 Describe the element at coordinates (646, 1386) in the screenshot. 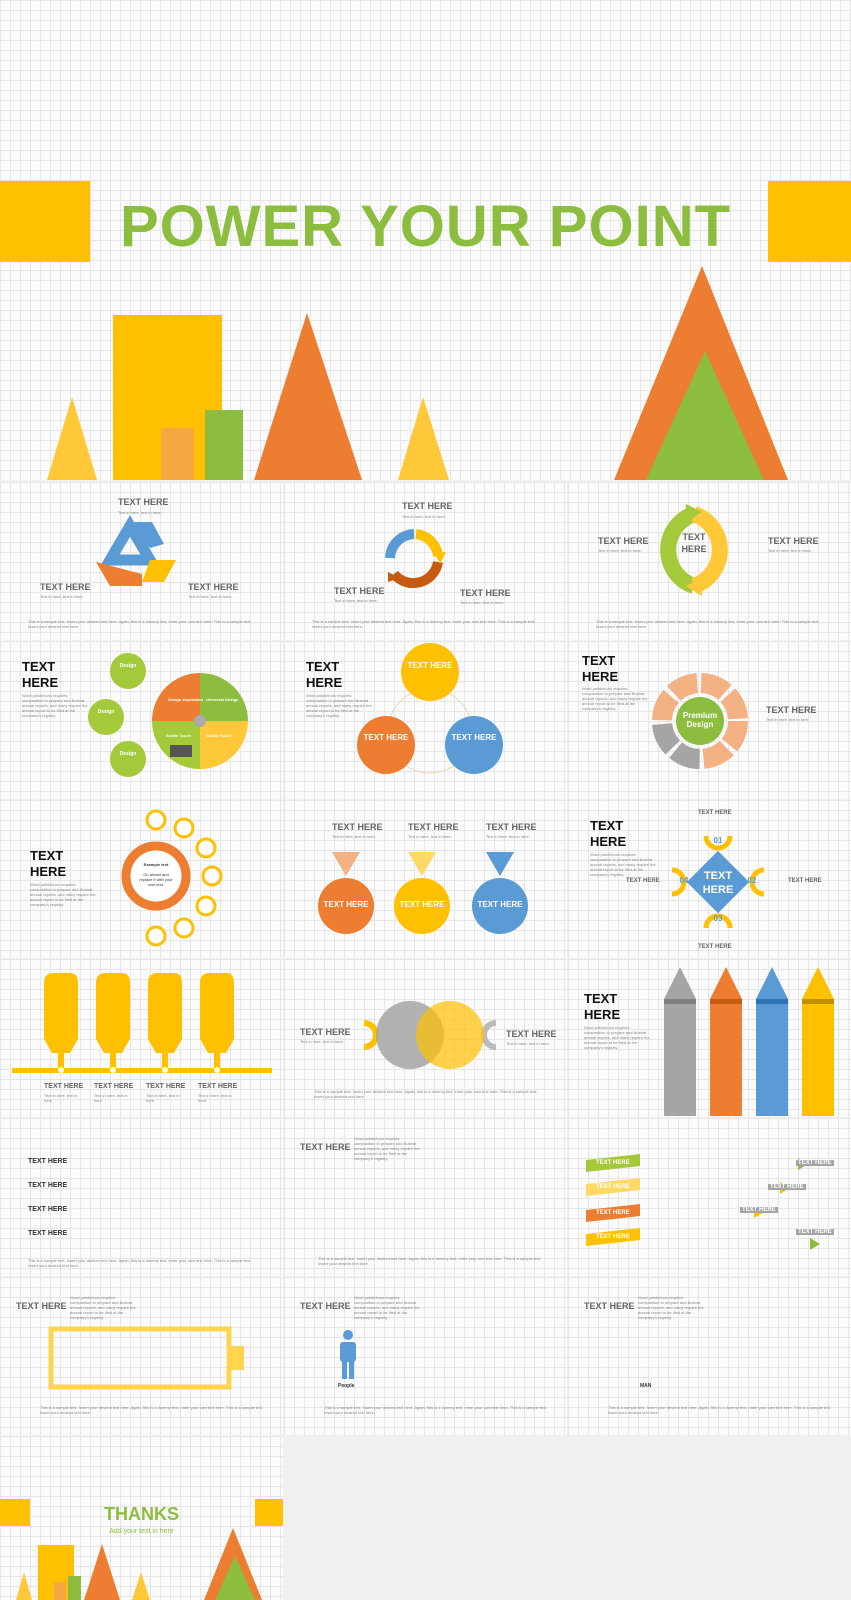

I see `man-label: MAN` at that location.